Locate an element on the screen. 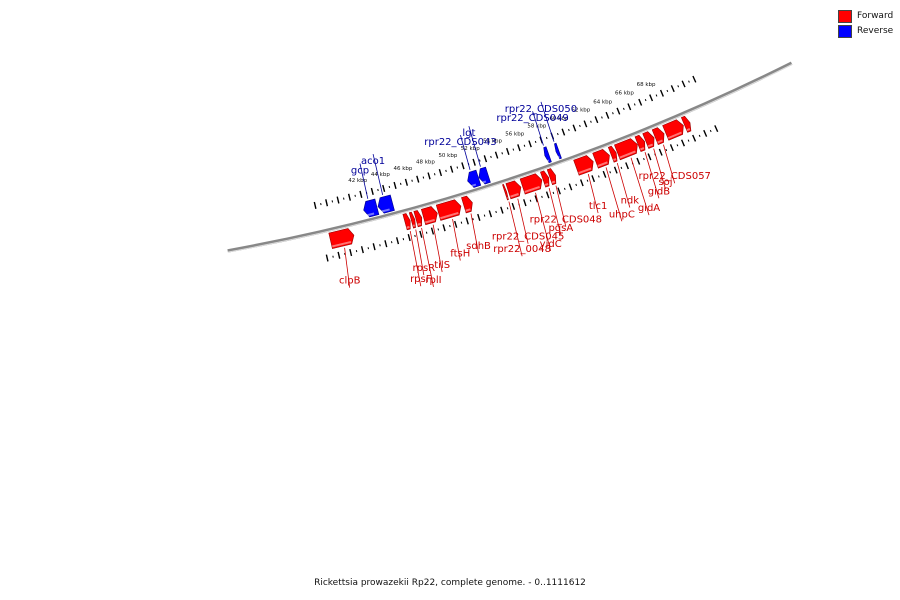 Image resolution: width=900 pixels, height=600 pixels. gene-forward-gidb is located at coordinates (640, 143).